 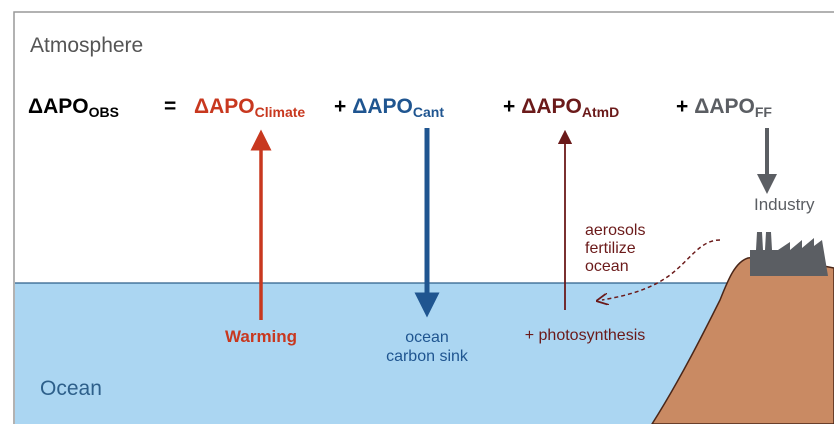 I want to click on photosynthesis-label: + photosynthesis, so click(x=585, y=335).